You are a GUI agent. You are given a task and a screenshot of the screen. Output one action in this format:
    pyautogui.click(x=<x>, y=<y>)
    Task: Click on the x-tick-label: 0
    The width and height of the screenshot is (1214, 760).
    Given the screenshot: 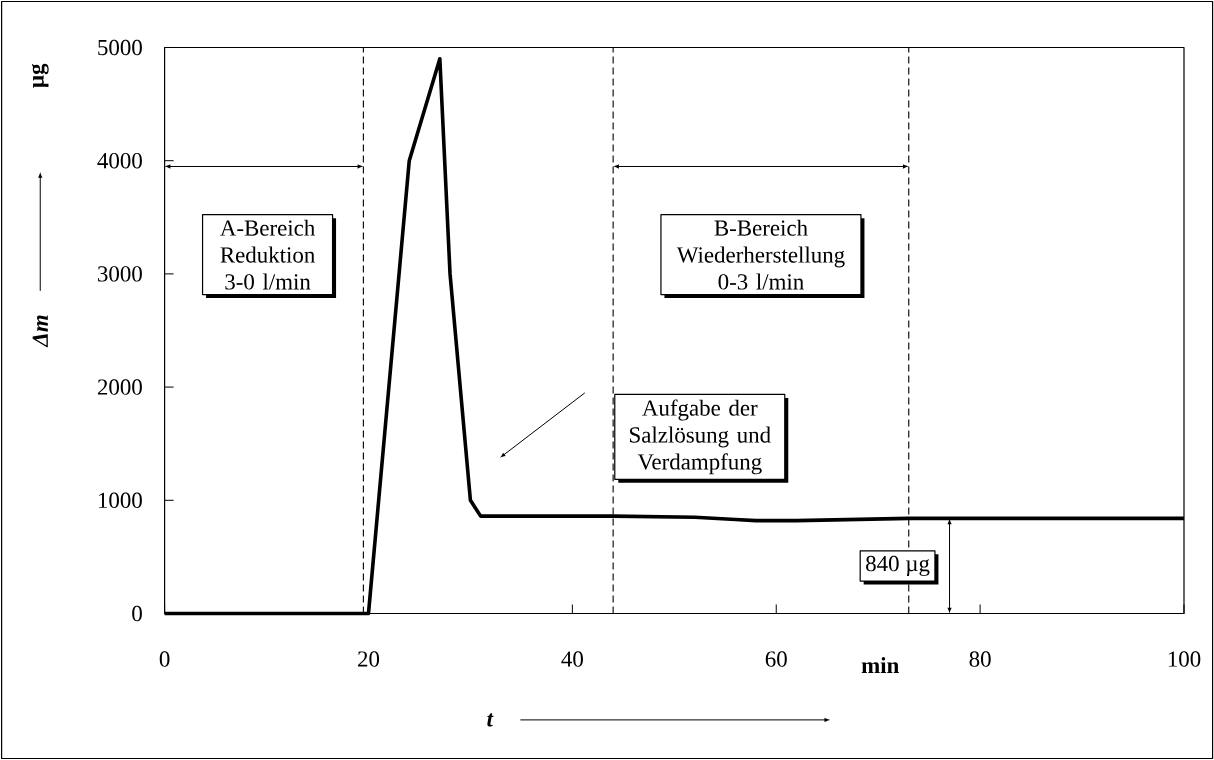 What is the action you would take?
    pyautogui.click(x=164, y=659)
    